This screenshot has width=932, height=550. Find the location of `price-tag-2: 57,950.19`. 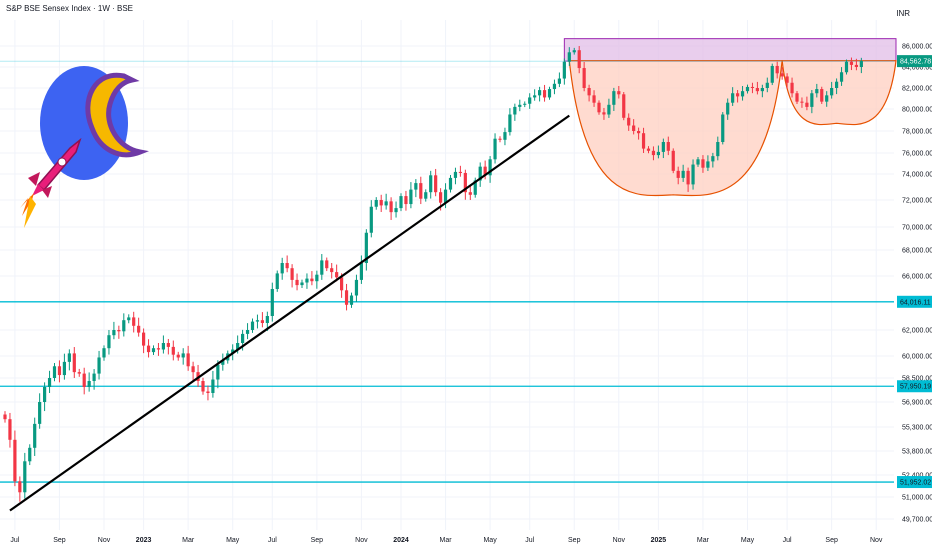

price-tag-2: 57,950.19 is located at coordinates (915, 387).